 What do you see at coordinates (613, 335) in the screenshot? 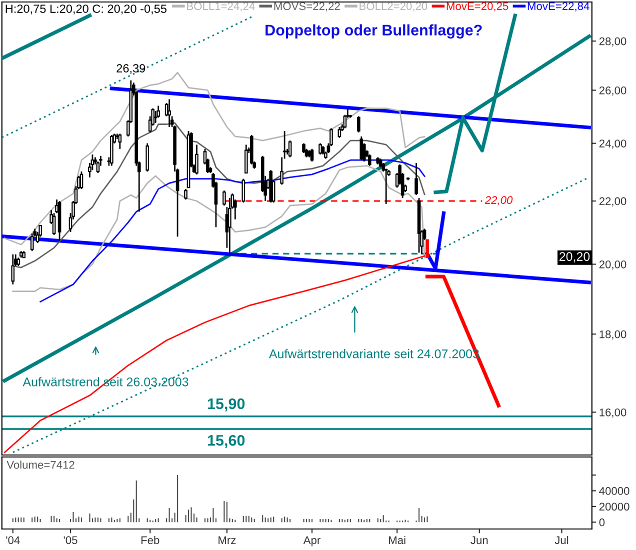
I see `y-tick-label: 18,00` at bounding box center [613, 335].